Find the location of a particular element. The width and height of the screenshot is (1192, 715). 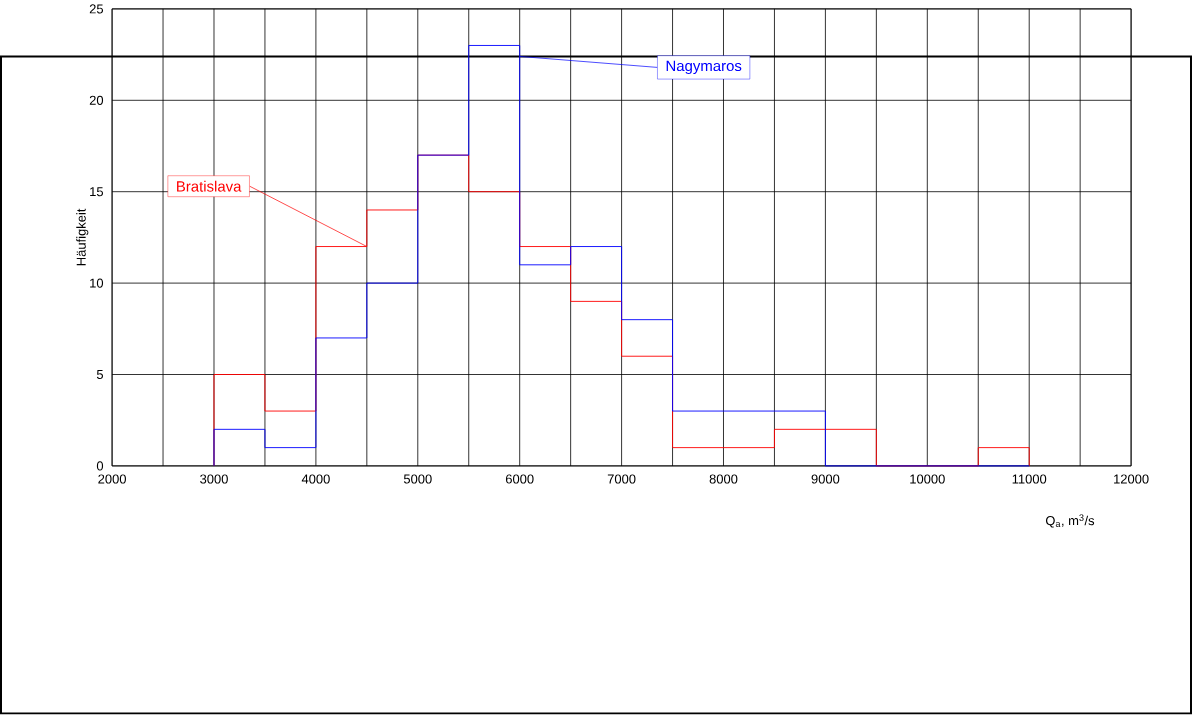

y-axis-title: Häufigkeit is located at coordinates (82, 237).